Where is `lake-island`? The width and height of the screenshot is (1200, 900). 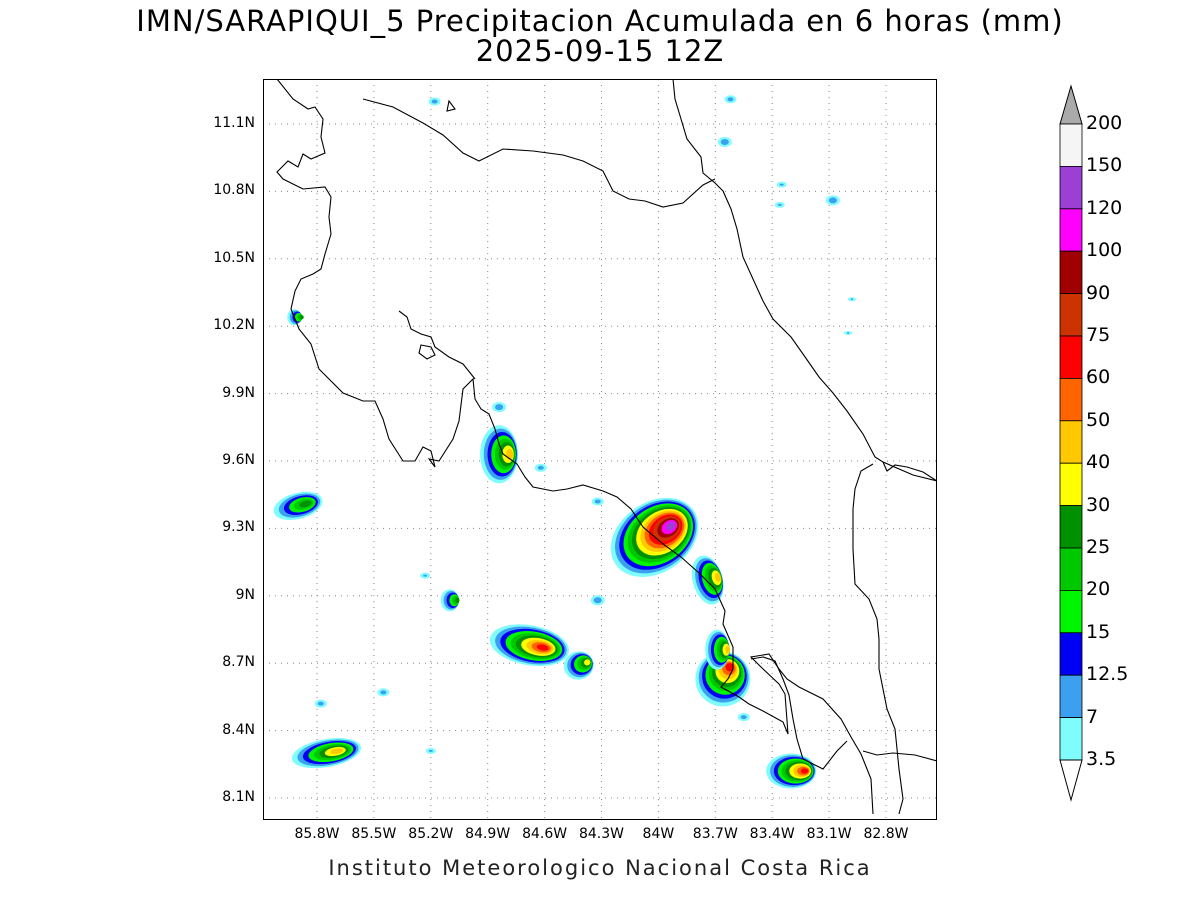 lake-island is located at coordinates (451, 105).